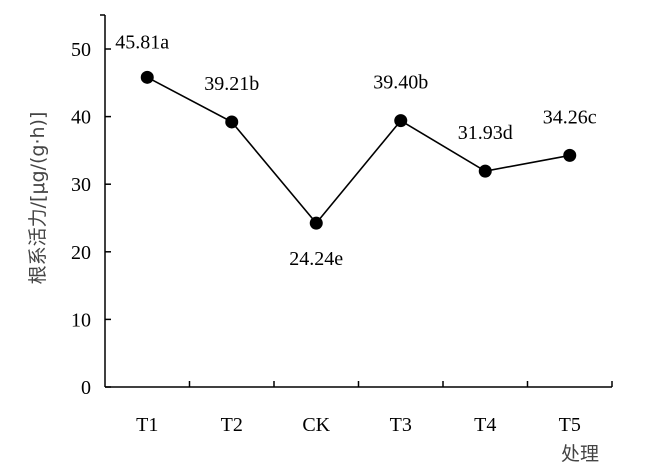  I want to click on y-tick-label: 20, so click(81, 253).